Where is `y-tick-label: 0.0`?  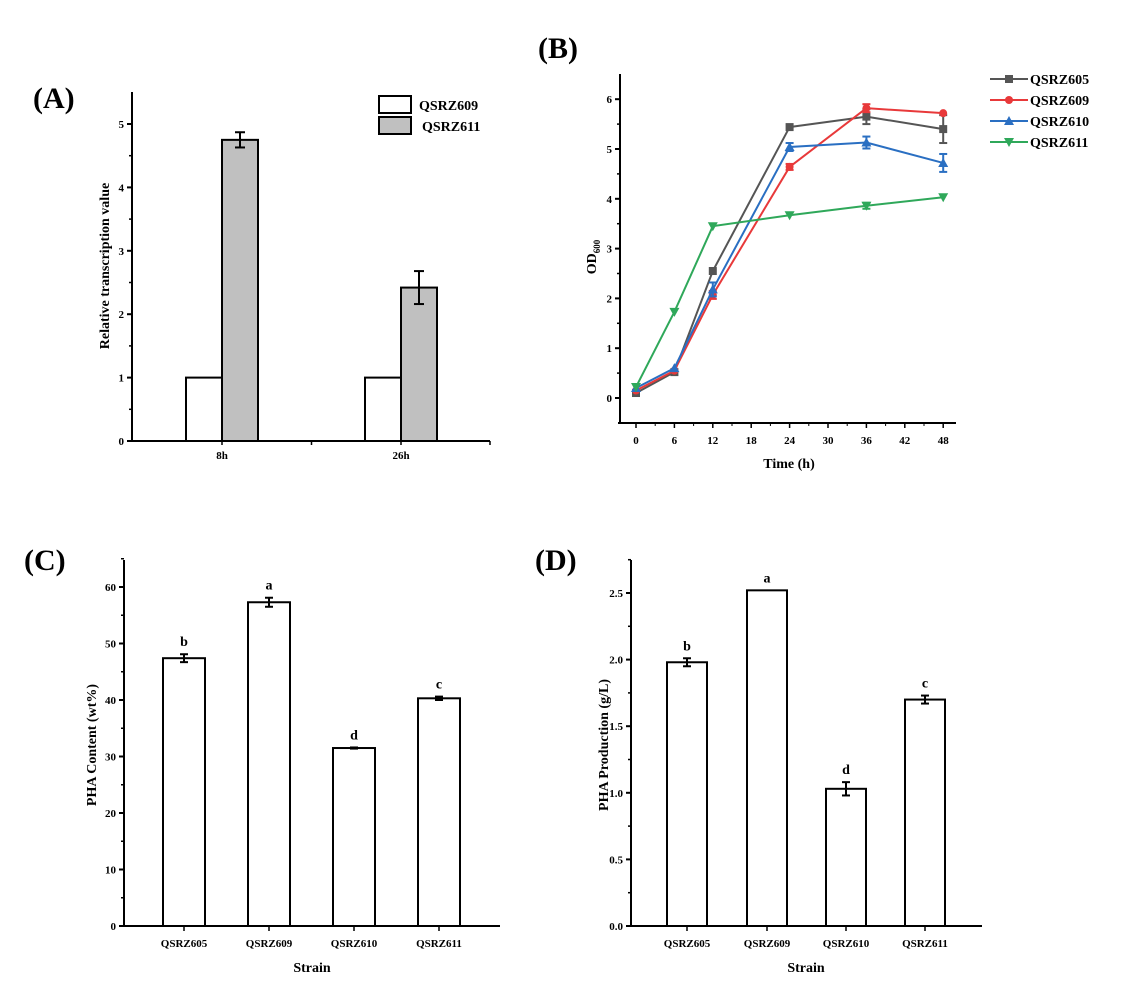
y-tick-label: 0.0 is located at coordinates (616, 927).